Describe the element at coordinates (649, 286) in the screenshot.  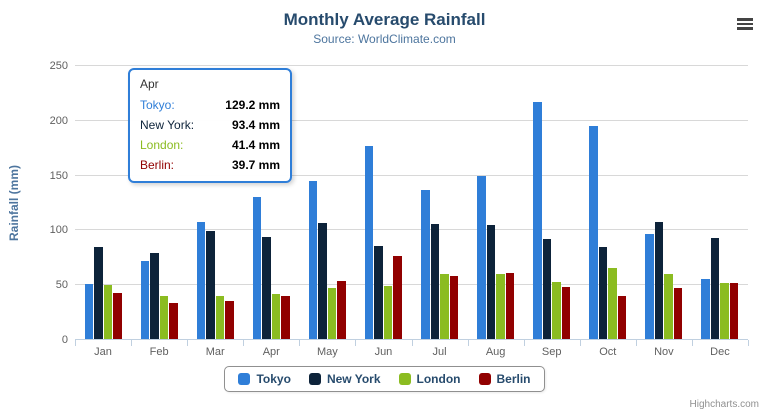
I see `bar-tokyo-nov` at that location.